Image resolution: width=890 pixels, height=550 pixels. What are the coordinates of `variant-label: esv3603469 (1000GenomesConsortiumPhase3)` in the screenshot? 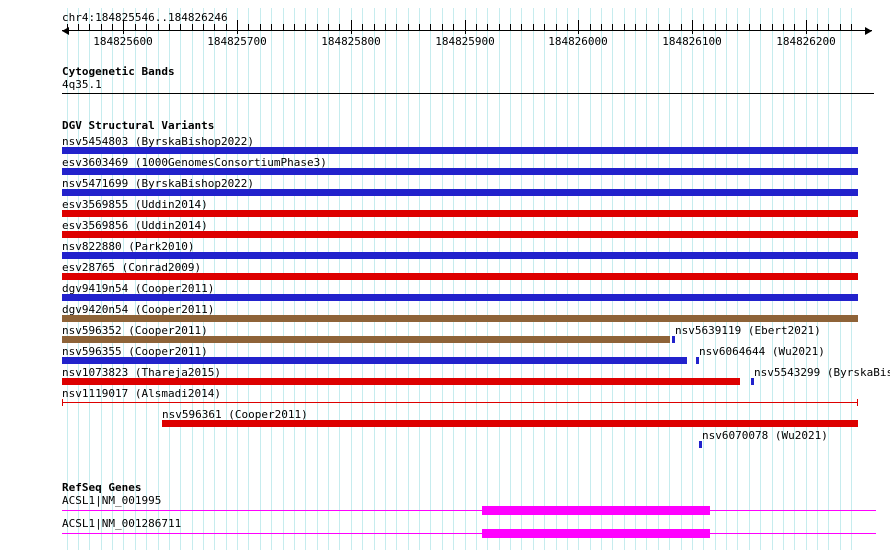 It's located at (194, 162).